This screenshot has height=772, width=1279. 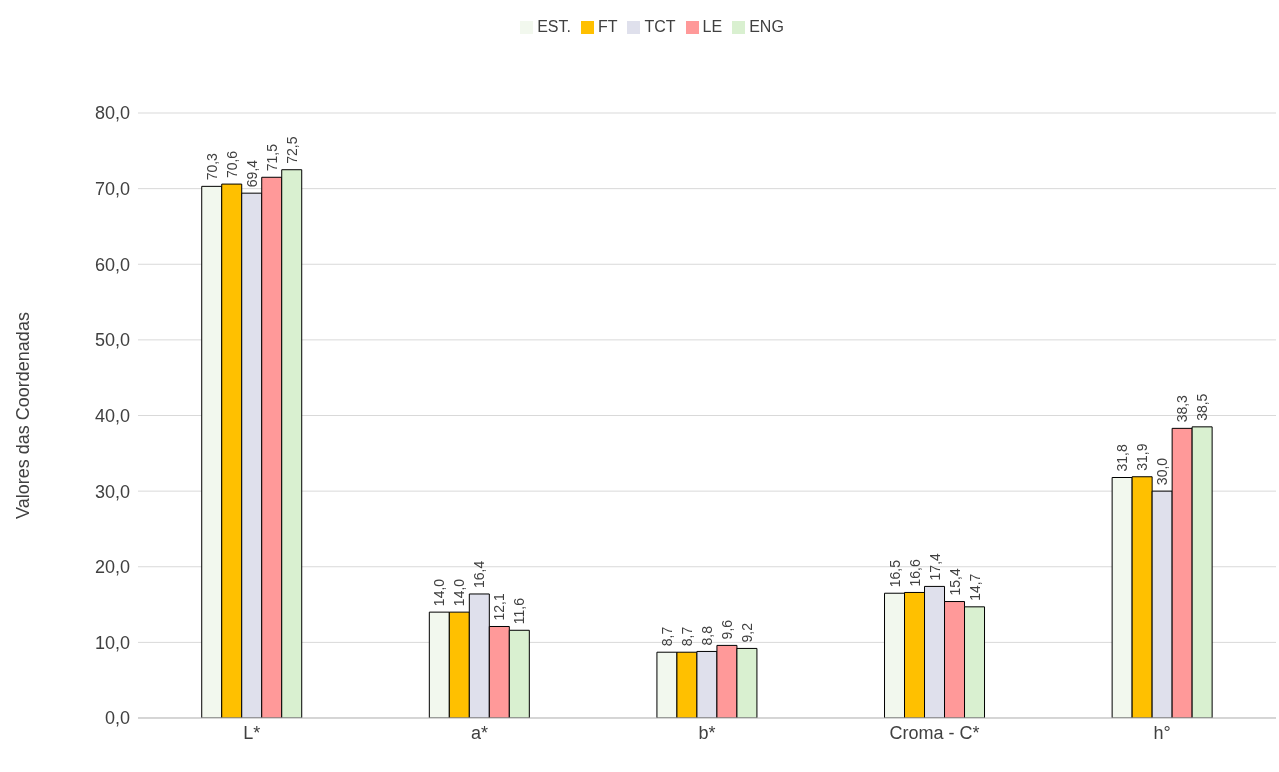 What do you see at coordinates (934, 732) in the screenshot?
I see `x-tick-label: Croma - C*` at bounding box center [934, 732].